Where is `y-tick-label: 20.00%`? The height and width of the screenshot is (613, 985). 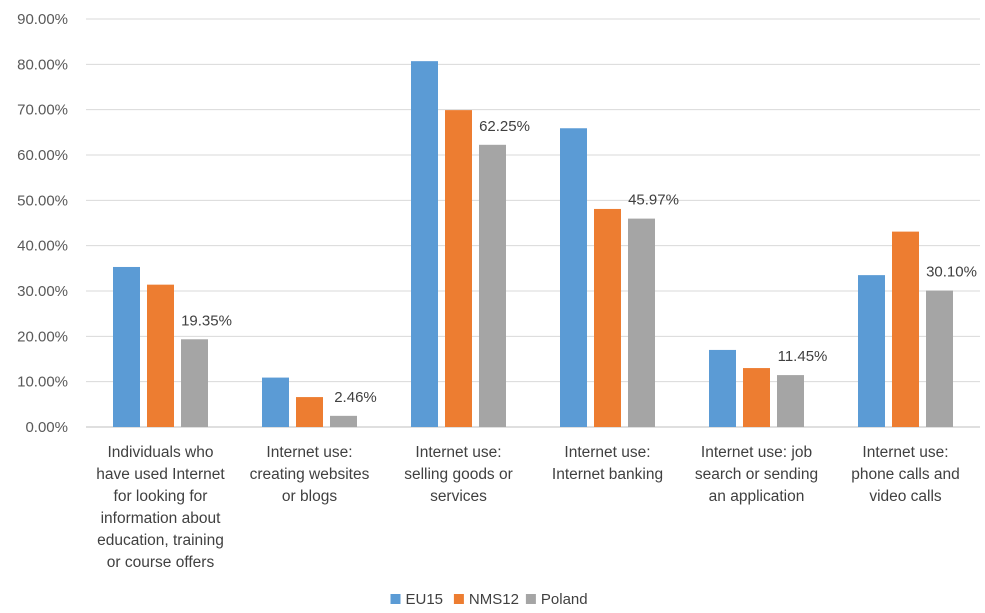
y-tick-label: 20.00% is located at coordinates (42, 336).